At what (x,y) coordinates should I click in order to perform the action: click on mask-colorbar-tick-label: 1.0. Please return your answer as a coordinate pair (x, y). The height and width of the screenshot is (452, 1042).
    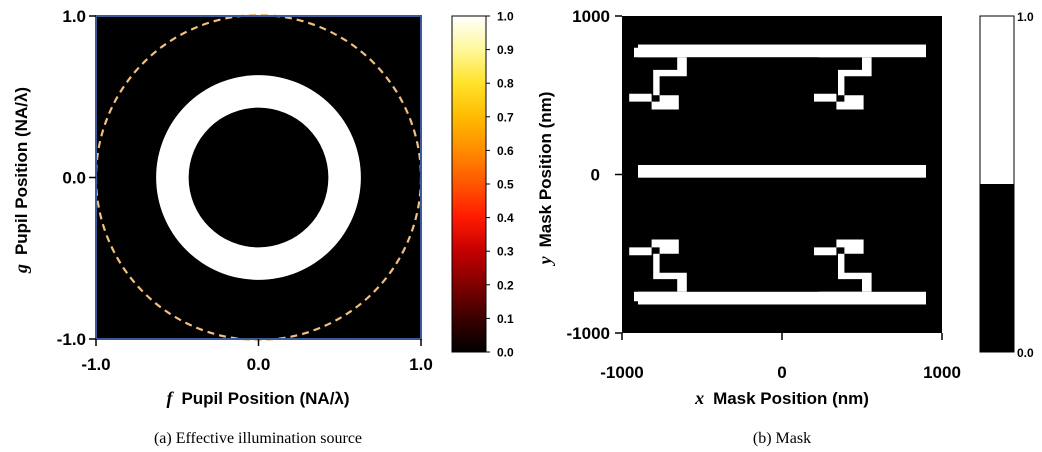
    Looking at the image, I should click on (1025, 17).